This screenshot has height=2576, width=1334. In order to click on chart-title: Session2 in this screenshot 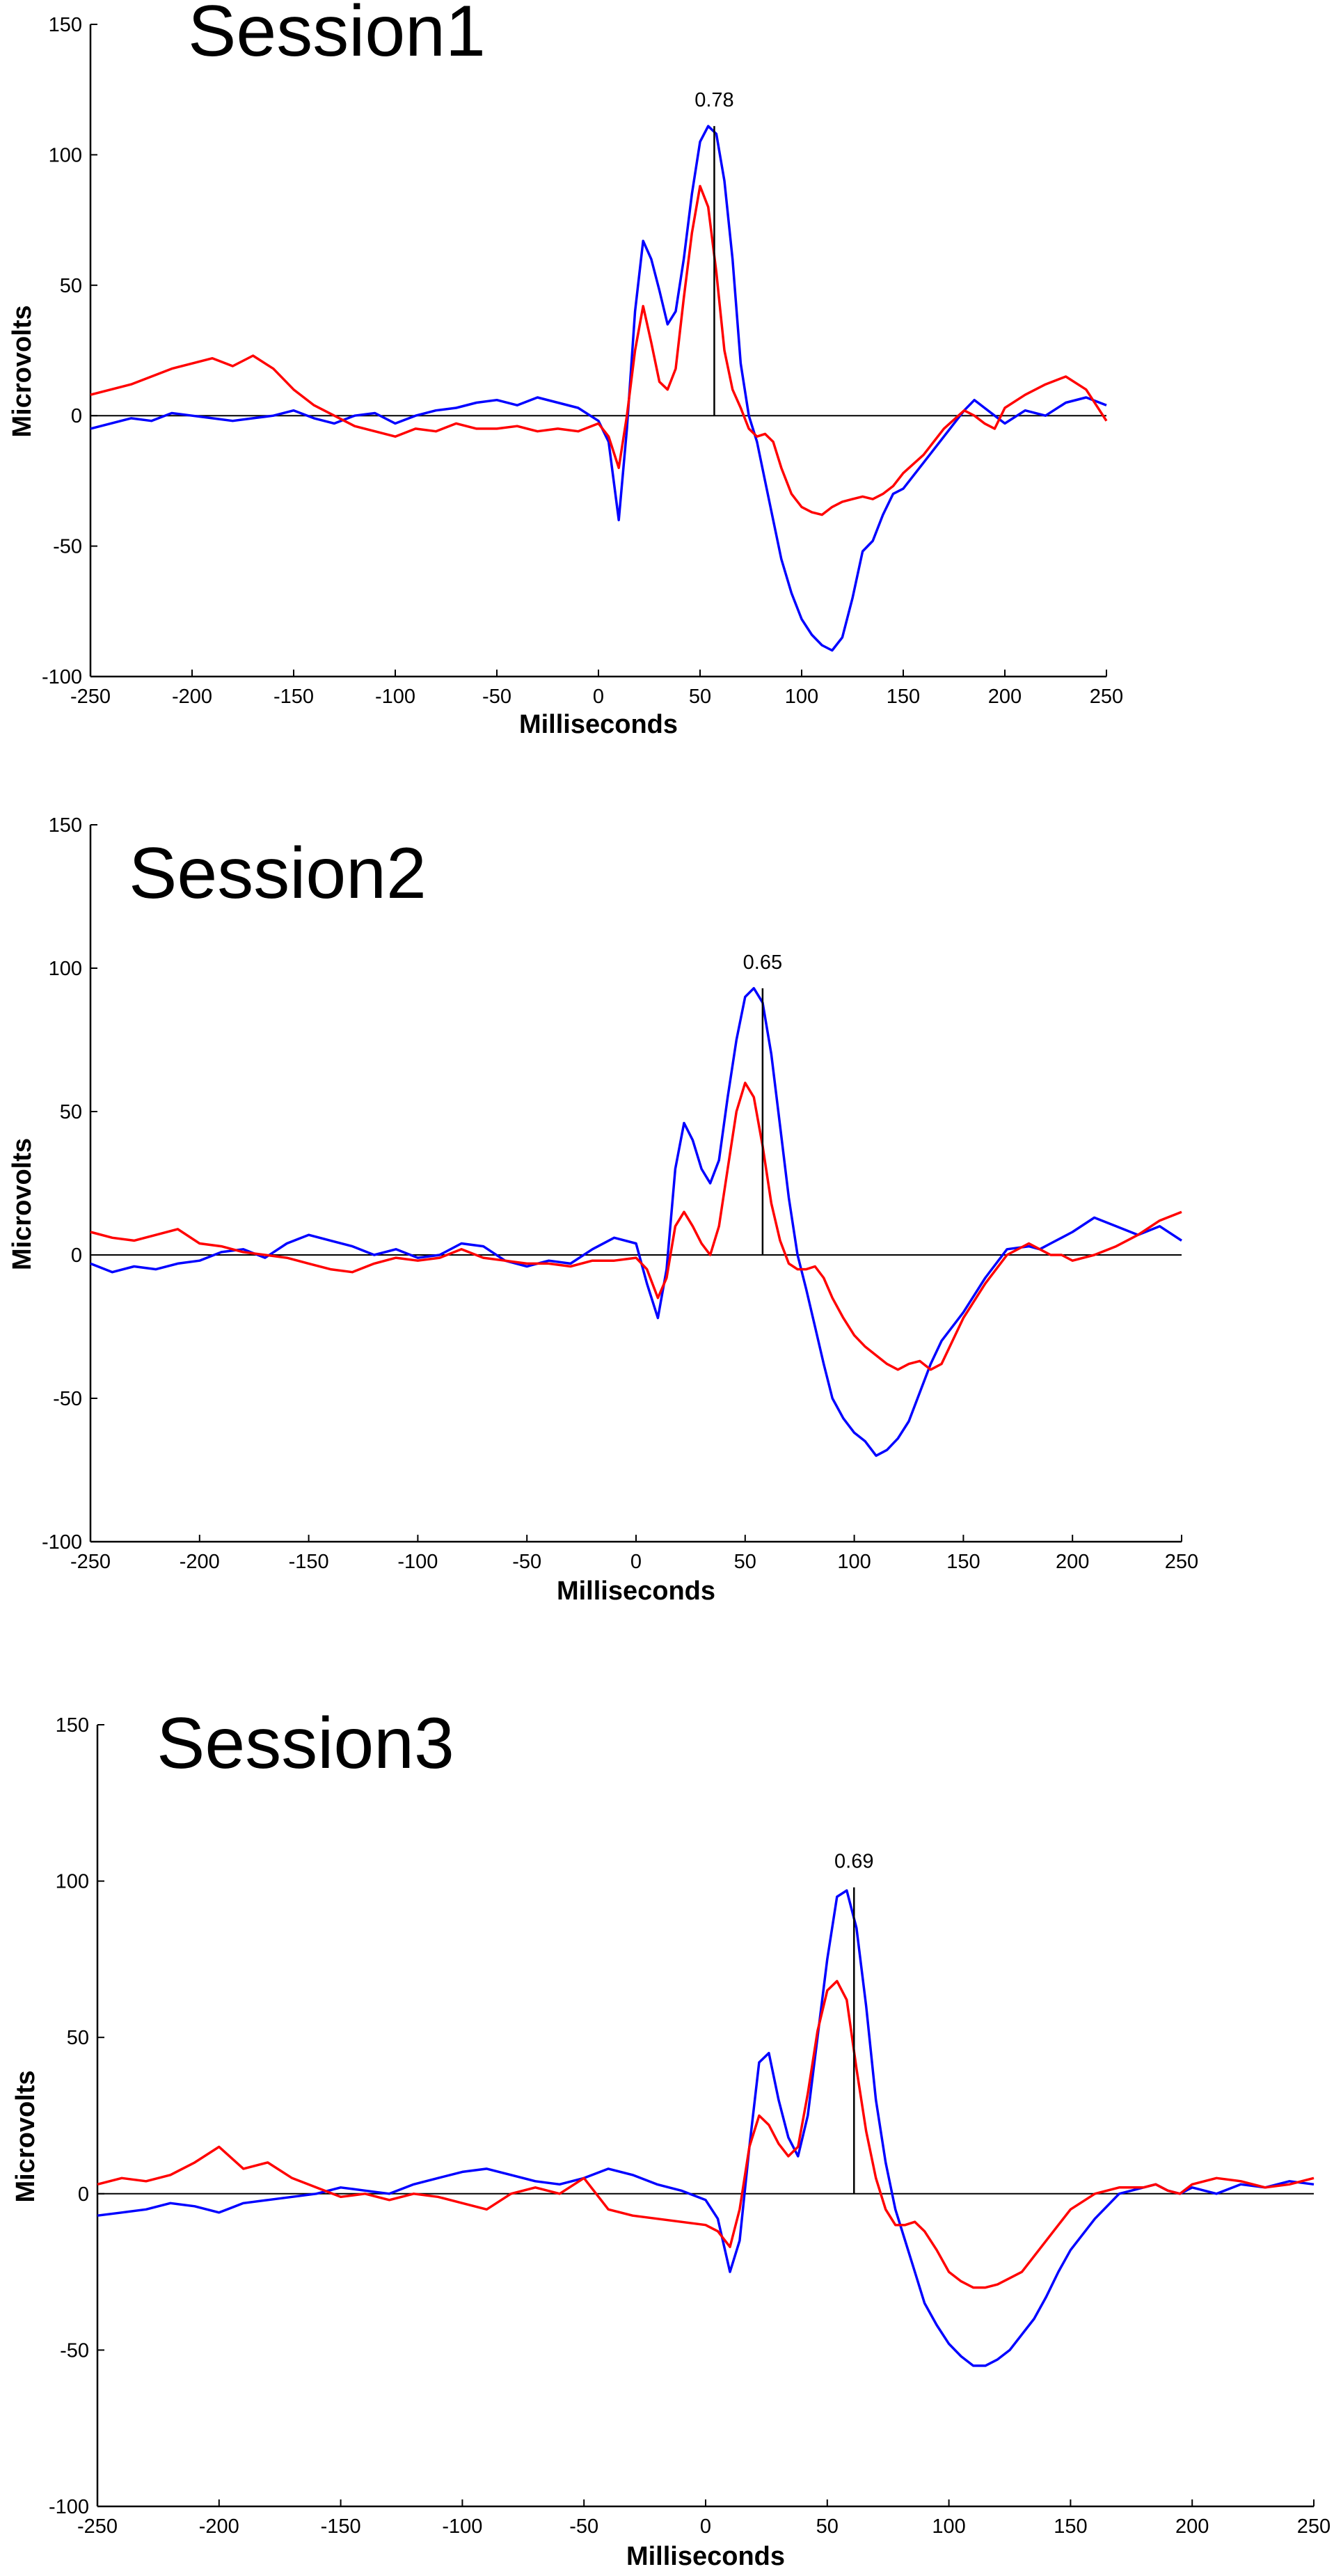, I will do `click(278, 873)`.